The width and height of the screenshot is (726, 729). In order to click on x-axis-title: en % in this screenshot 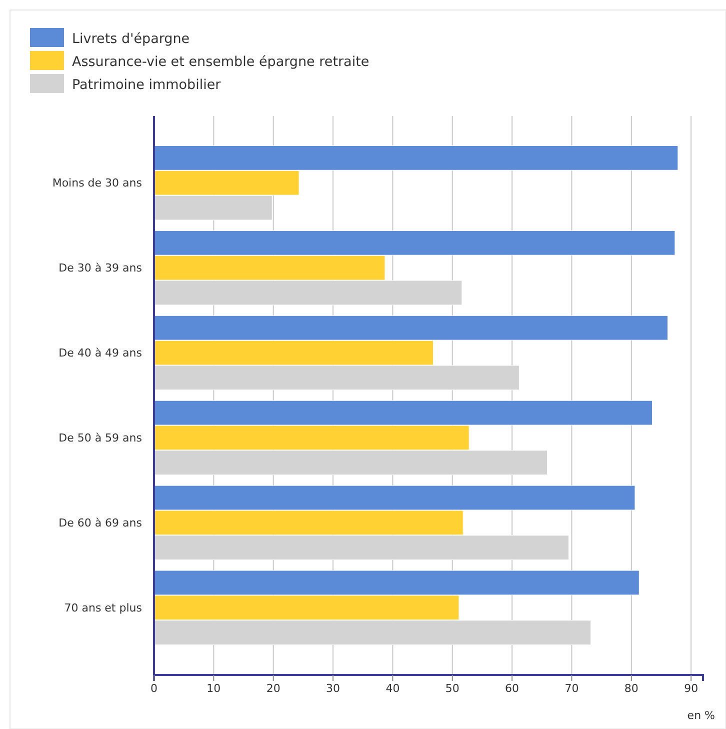, I will do `click(701, 715)`.